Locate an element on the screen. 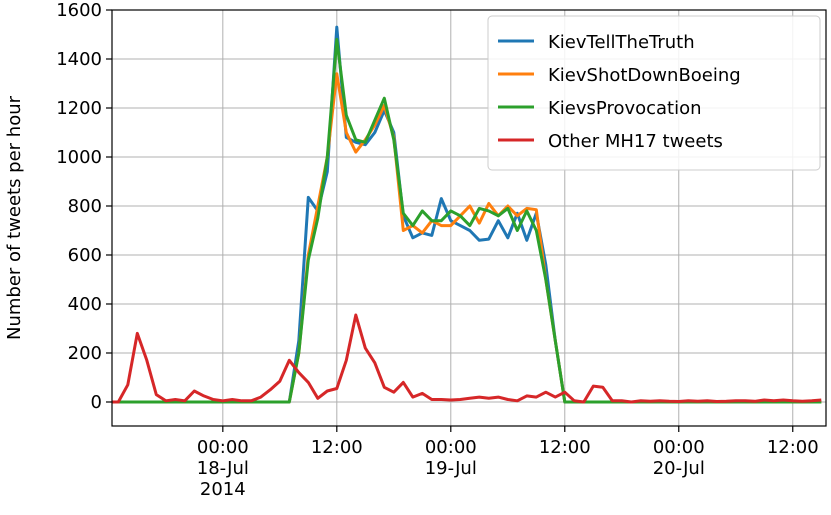 This screenshot has width=831, height=515. y-tick-label: 1200 is located at coordinates (79, 108).